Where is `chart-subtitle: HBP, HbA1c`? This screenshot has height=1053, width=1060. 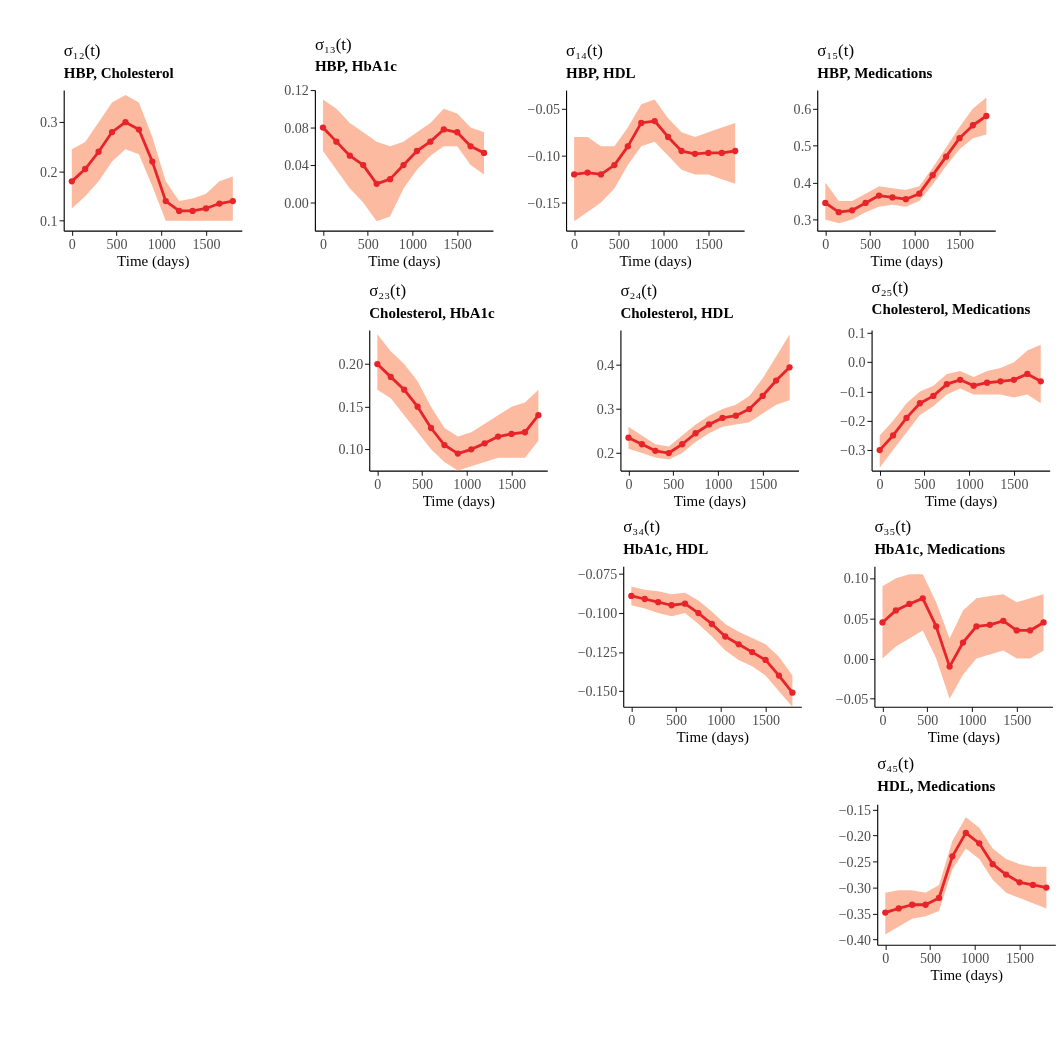 chart-subtitle: HBP, HbA1c is located at coordinates (356, 66).